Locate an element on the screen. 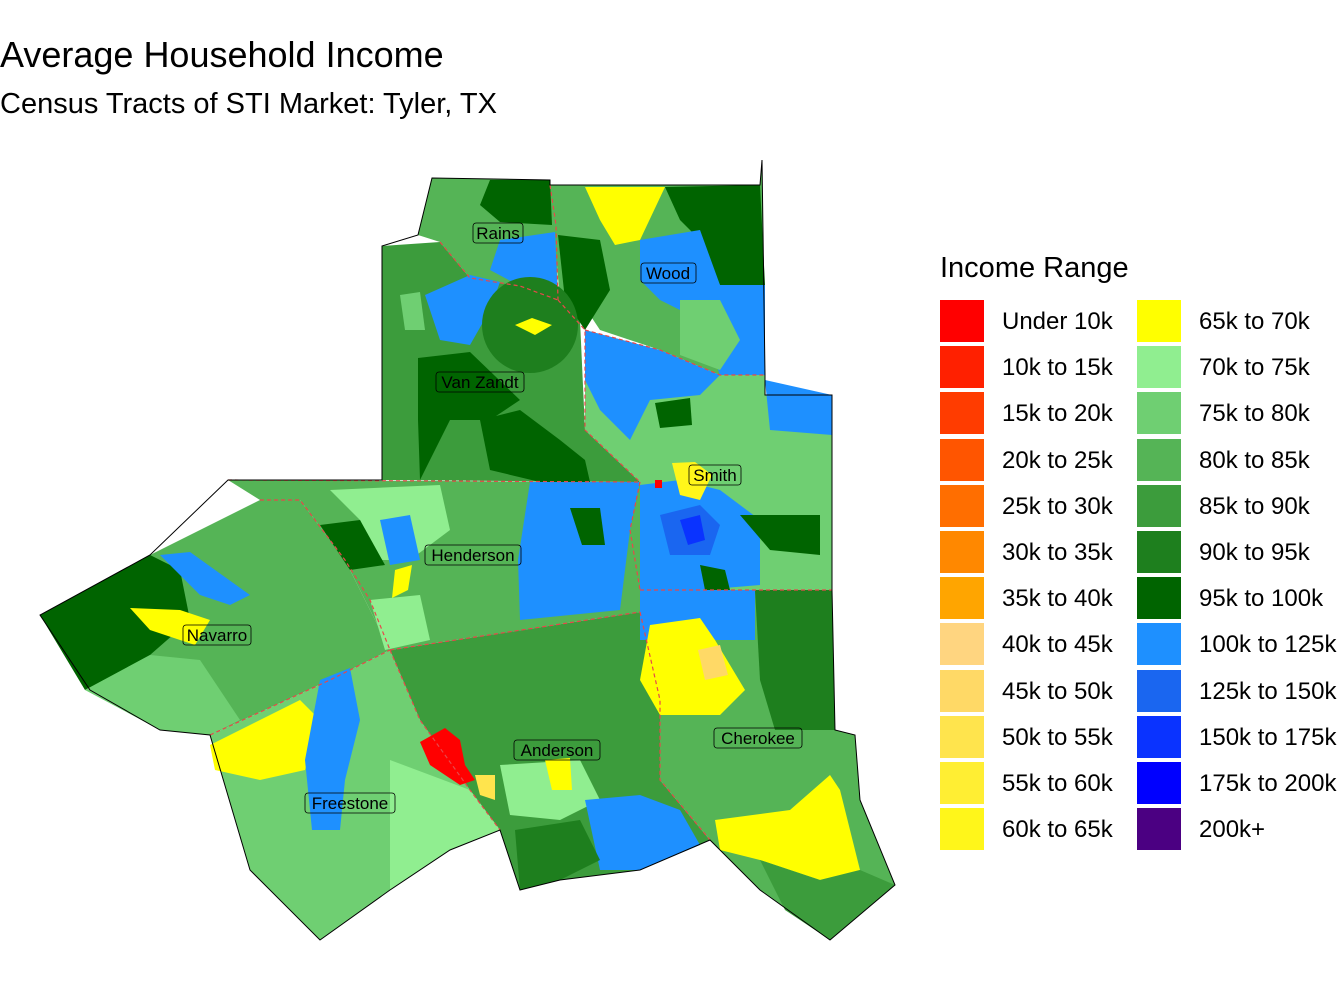 The width and height of the screenshot is (1344, 1008). legend-item: 65k to 70k is located at coordinates (1237, 321).